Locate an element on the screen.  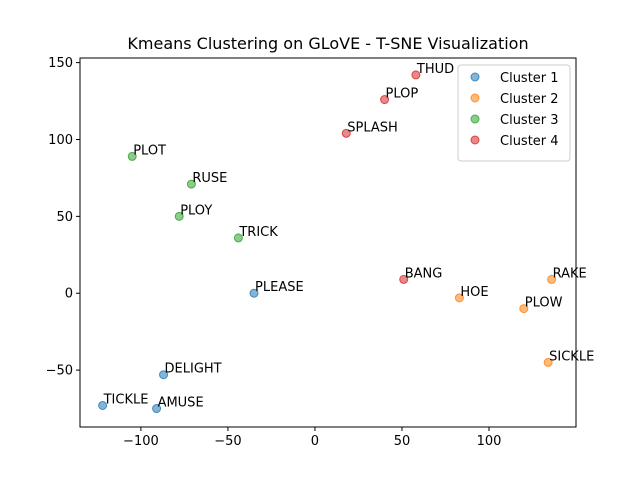
x-tick-label: −100 is located at coordinates (141, 441).